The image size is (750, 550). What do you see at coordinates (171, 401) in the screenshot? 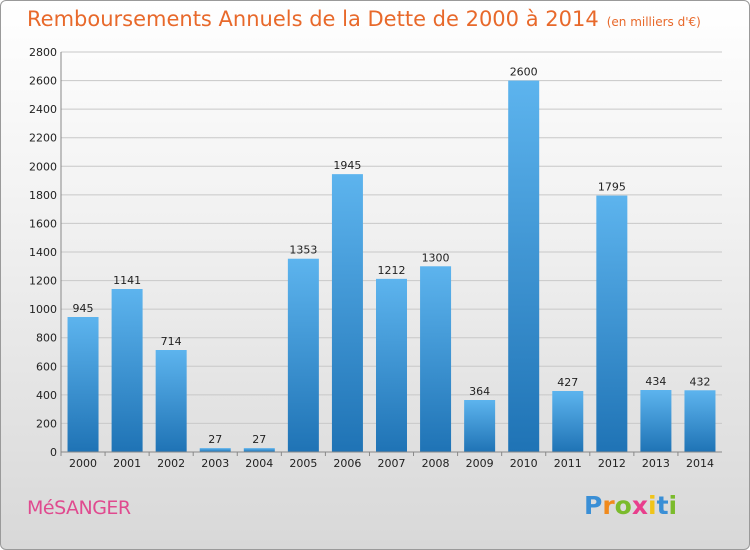
I see `bar-2002` at bounding box center [171, 401].